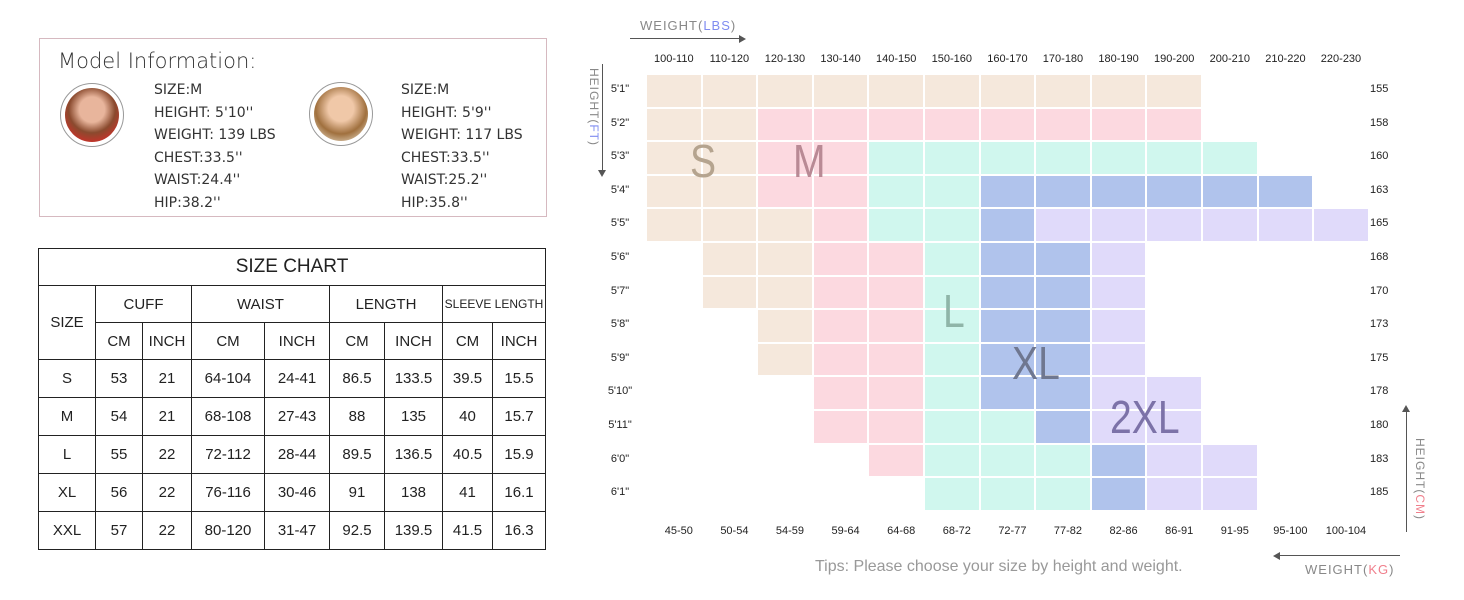 The image size is (1464, 600). What do you see at coordinates (620, 357) in the screenshot?
I see `ft-height-label: 5'9"` at bounding box center [620, 357].